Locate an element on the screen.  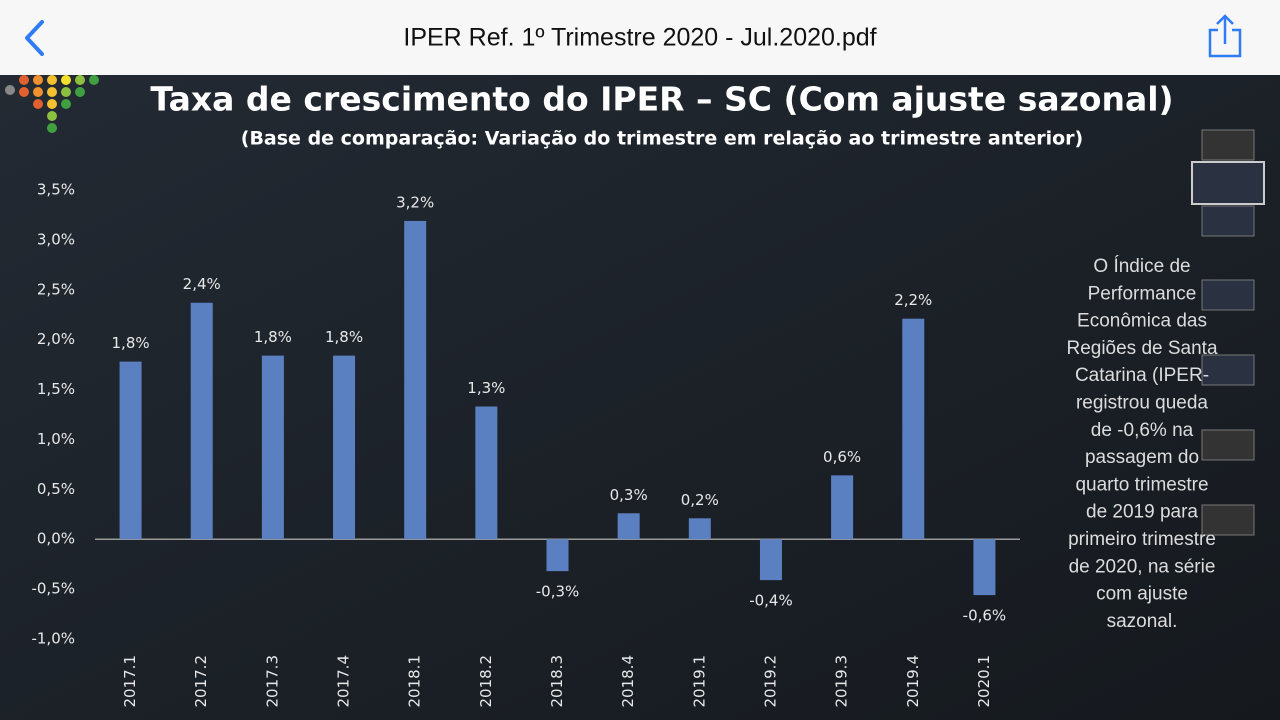
share-button is located at coordinates (1225, 36).